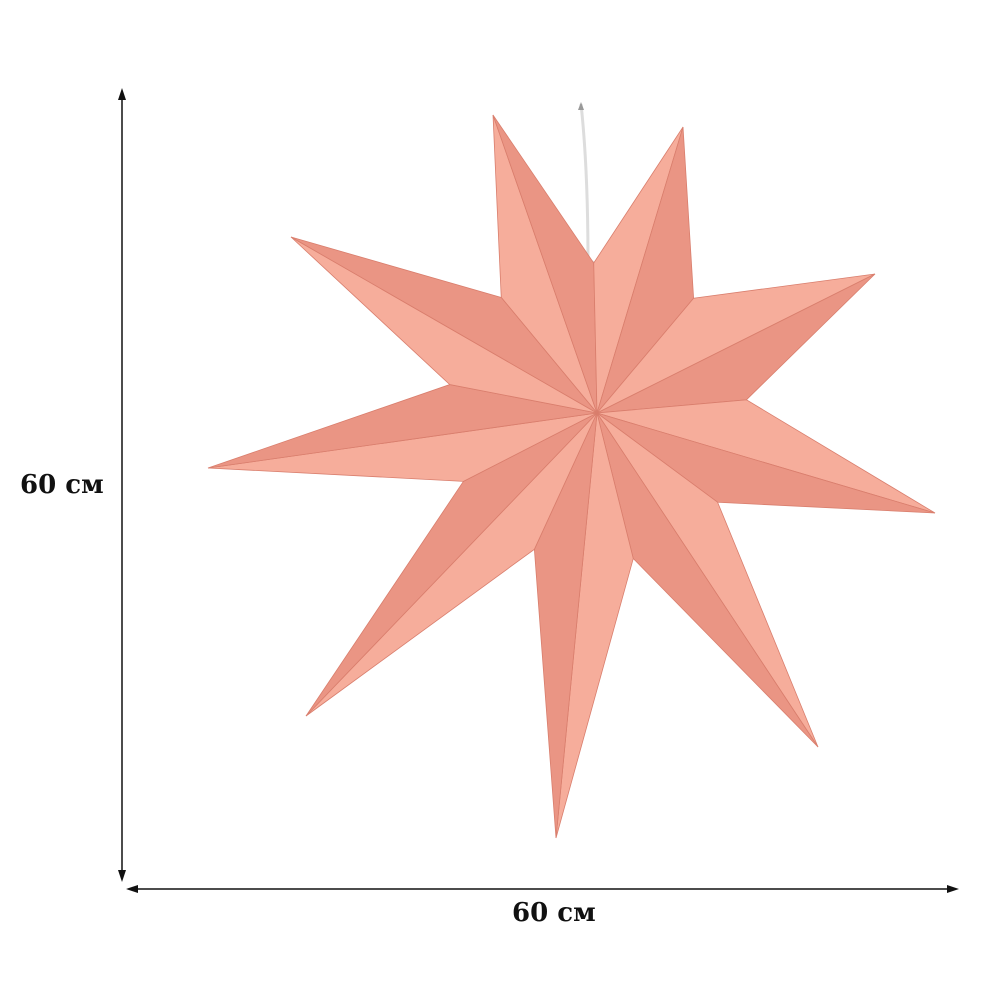 The height and width of the screenshot is (1000, 1000). What do you see at coordinates (122, 485) in the screenshot?
I see `height-dimension-arrow` at bounding box center [122, 485].